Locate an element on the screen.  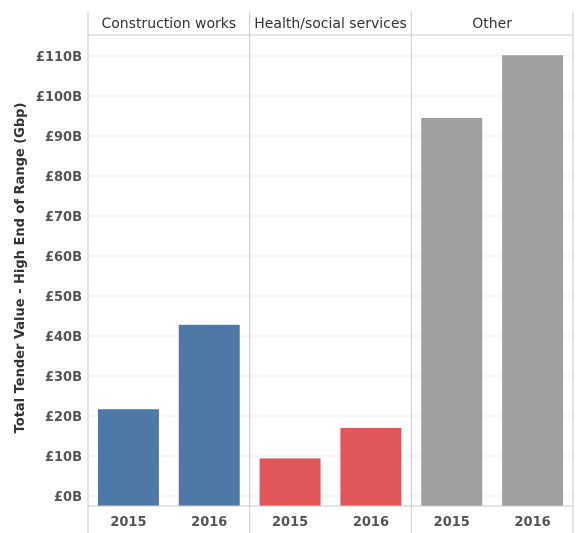
y-tick-label: £90B is located at coordinates (63, 137).